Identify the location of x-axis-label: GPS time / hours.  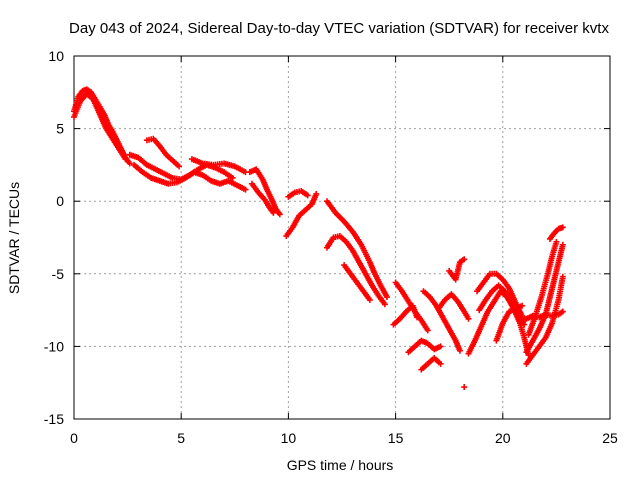
(340, 465).